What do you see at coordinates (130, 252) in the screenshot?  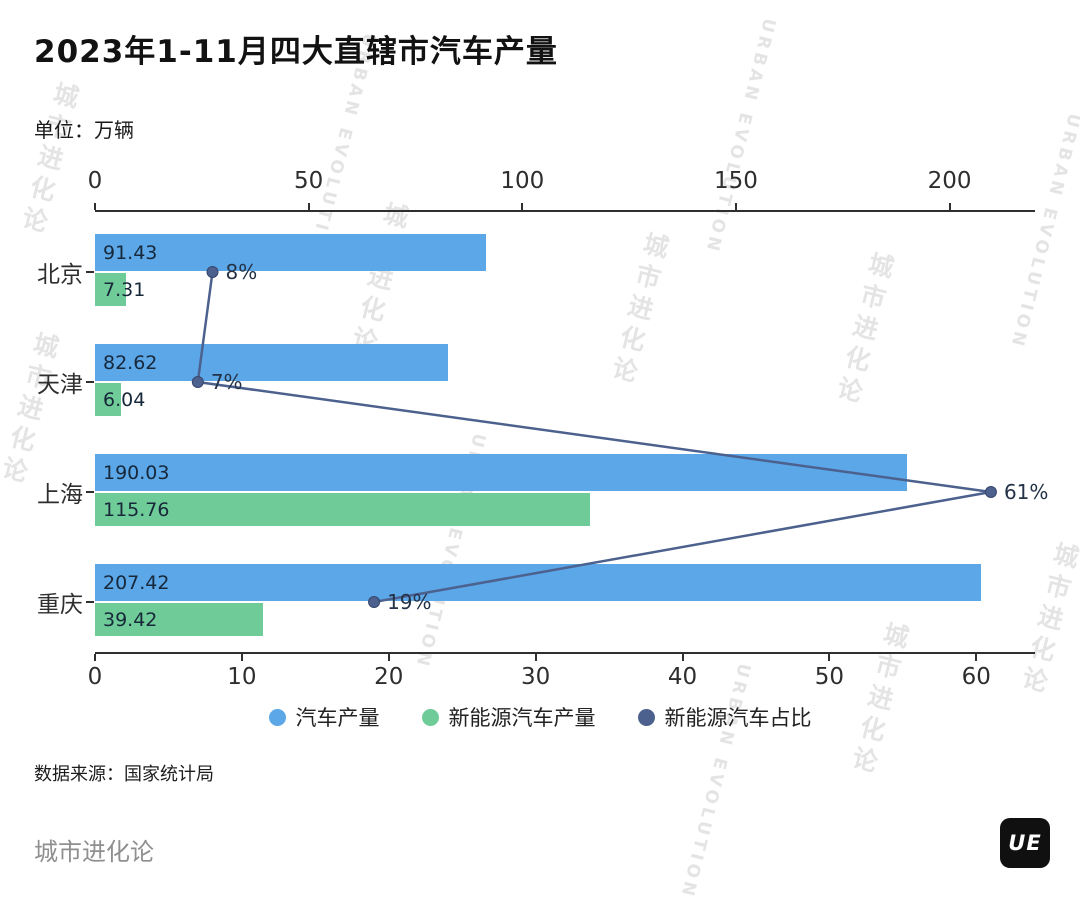 I see `auto-production-value-label: 91.43` at bounding box center [130, 252].